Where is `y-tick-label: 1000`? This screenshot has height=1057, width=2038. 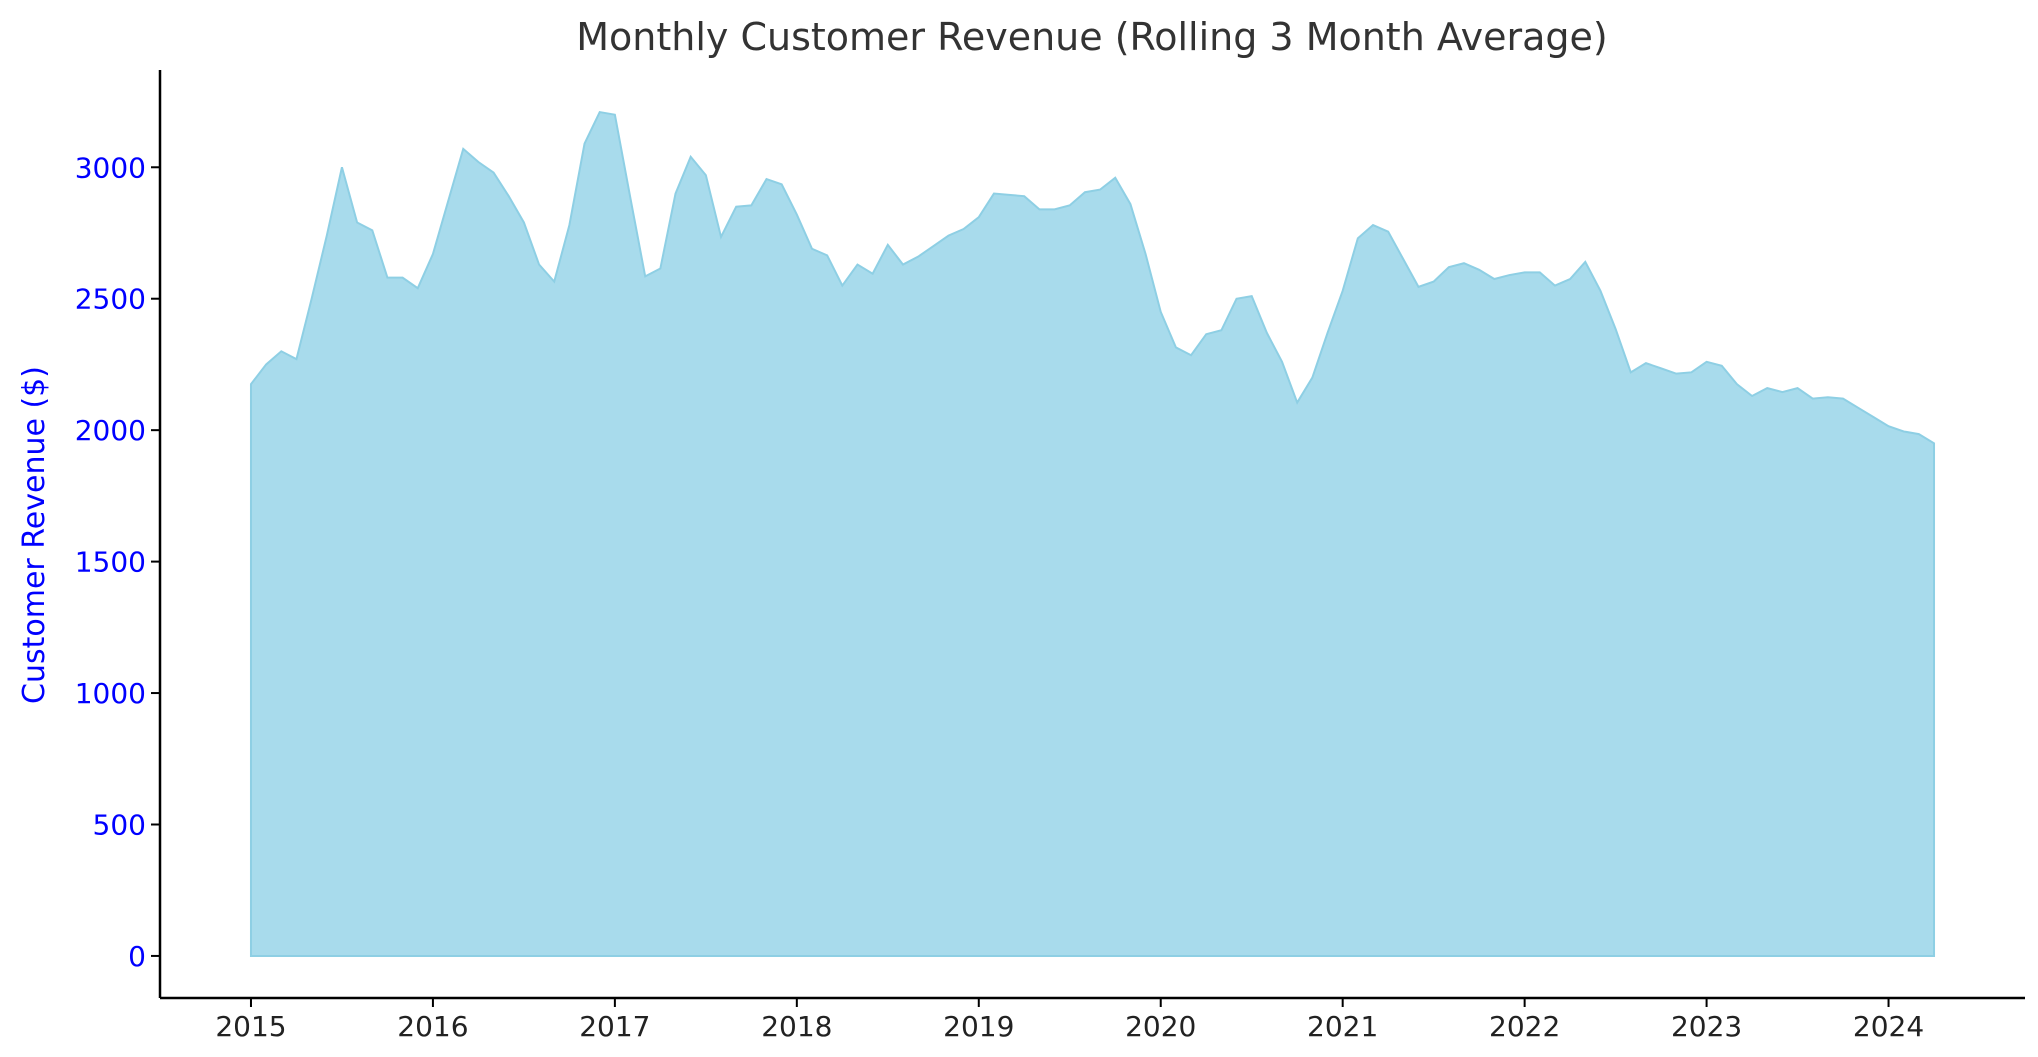
y-tick-label: 1000 is located at coordinates (110, 693).